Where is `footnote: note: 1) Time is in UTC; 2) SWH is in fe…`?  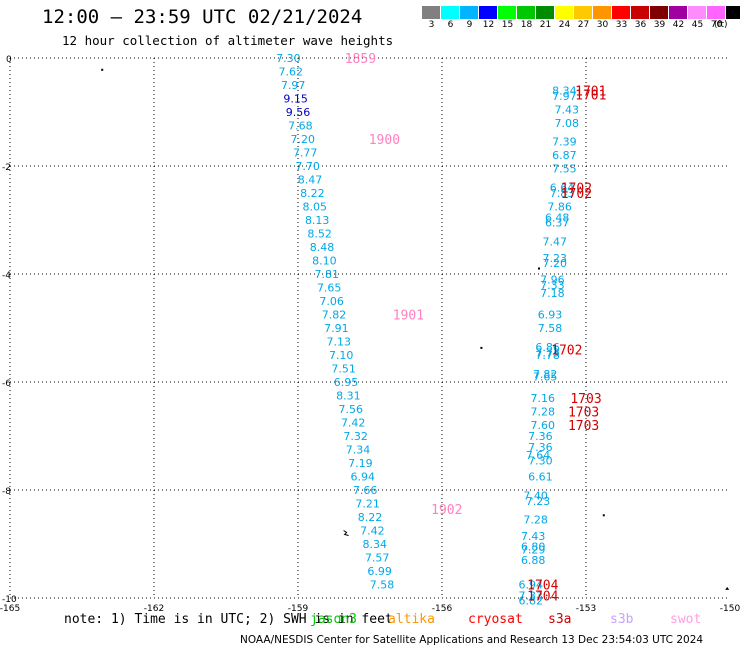
footnote: note: 1) Time is in UTC; 2) SWH is in fe… is located at coordinates (228, 619).